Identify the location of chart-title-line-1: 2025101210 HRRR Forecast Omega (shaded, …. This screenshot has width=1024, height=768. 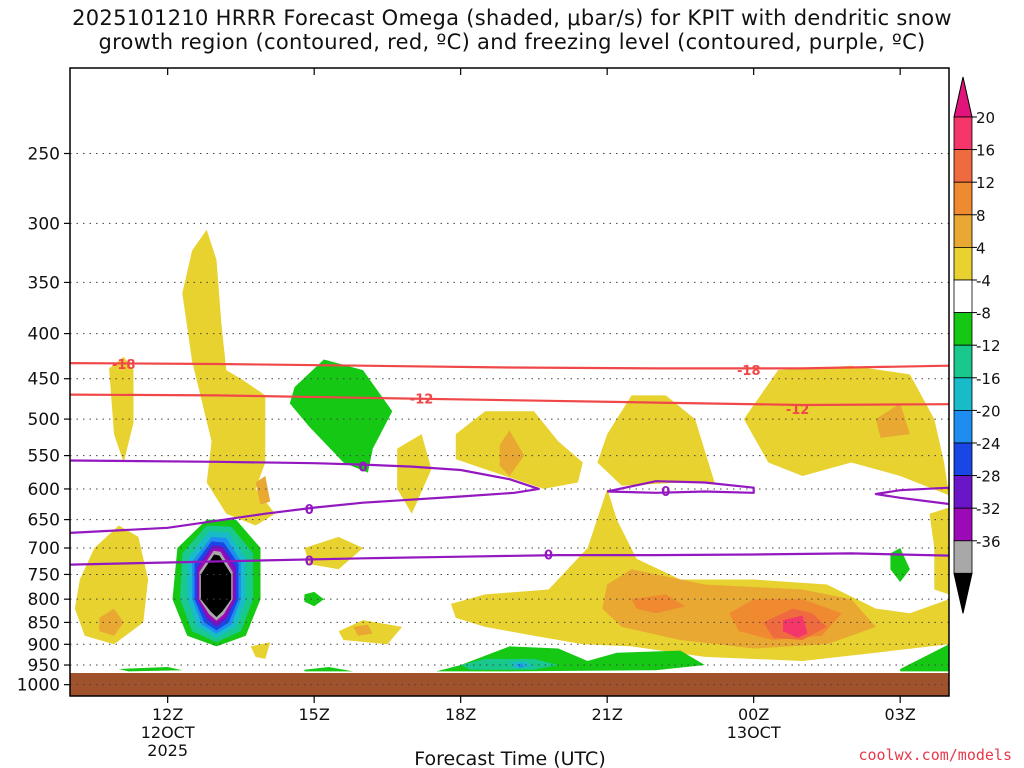
(512, 18).